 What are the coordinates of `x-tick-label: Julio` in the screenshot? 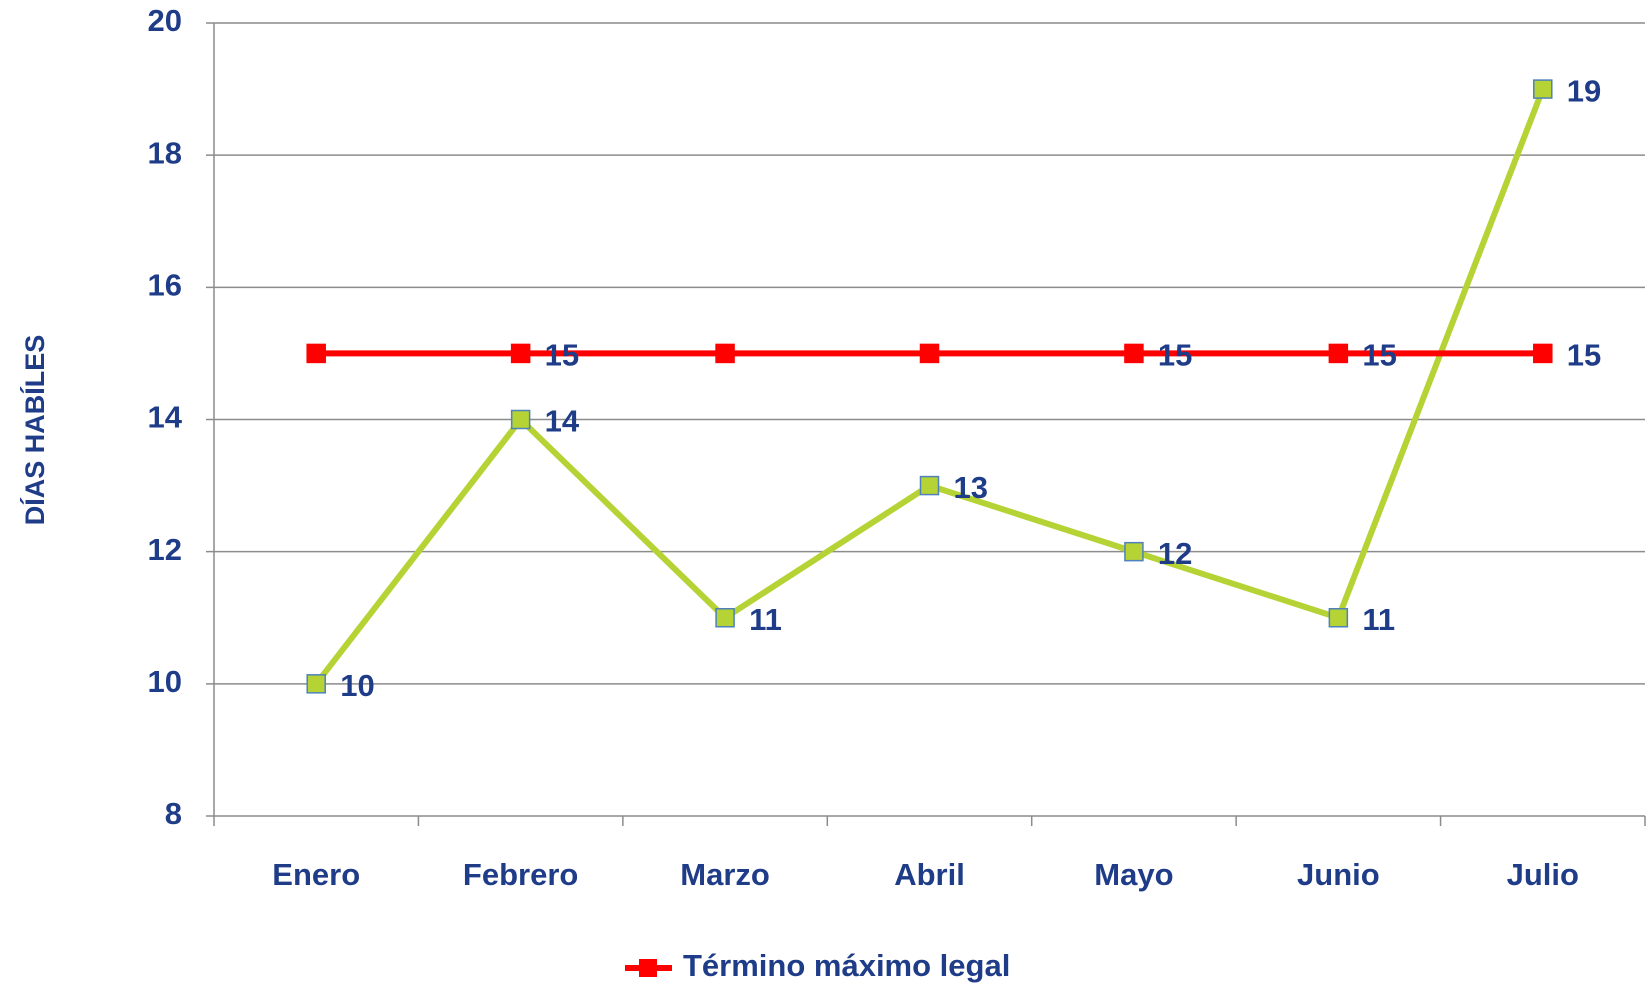 It's located at (1543, 874).